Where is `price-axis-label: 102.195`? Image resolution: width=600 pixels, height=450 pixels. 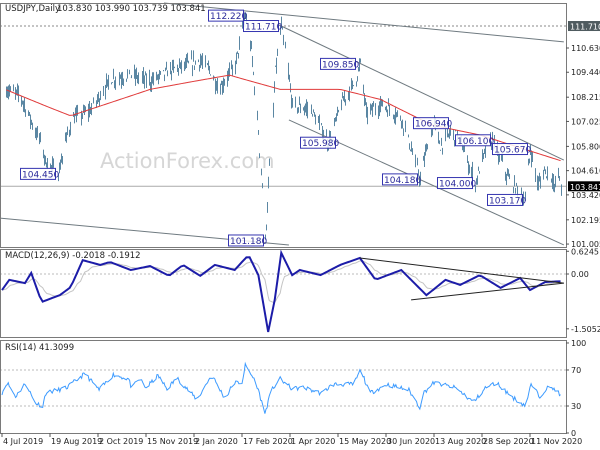
price-axis-label: 102.195 is located at coordinates (585, 220).